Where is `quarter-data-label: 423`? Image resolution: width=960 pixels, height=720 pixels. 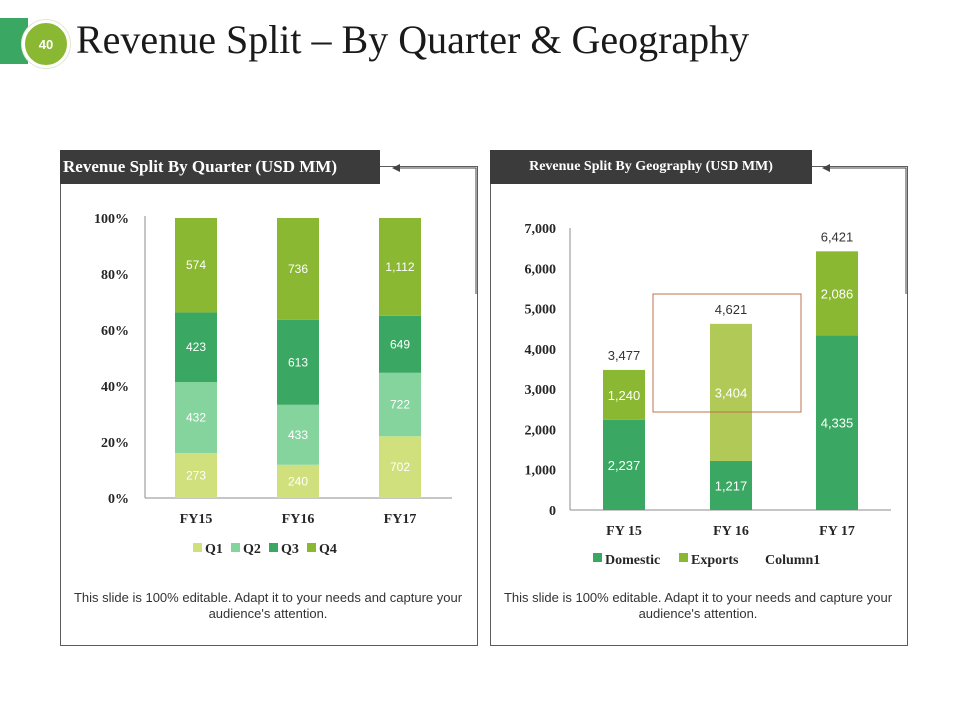 quarter-data-label: 423 is located at coordinates (196, 347).